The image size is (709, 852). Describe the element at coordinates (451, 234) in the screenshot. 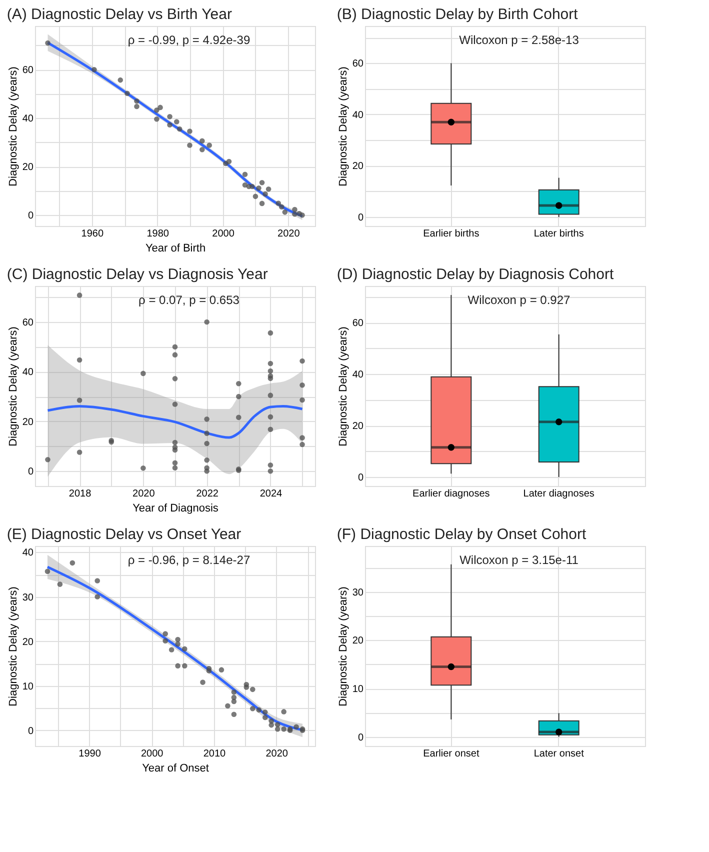

I see `x-tick-label: Earlier births` at that location.